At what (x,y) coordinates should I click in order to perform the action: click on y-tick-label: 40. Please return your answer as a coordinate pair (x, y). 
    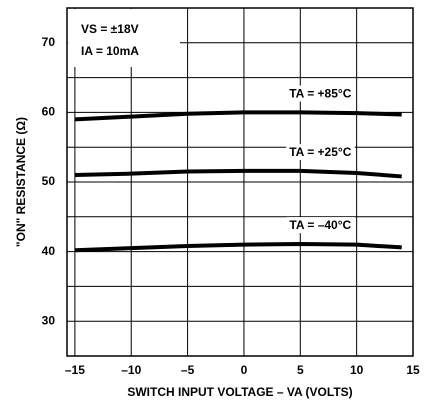
    Looking at the image, I should click on (49, 251).